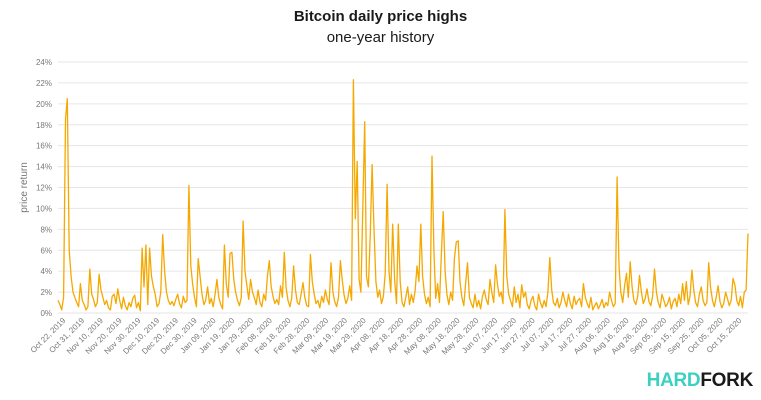 This screenshot has height=400, width=761. I want to click on y-tick-label: 12%, so click(44, 188).